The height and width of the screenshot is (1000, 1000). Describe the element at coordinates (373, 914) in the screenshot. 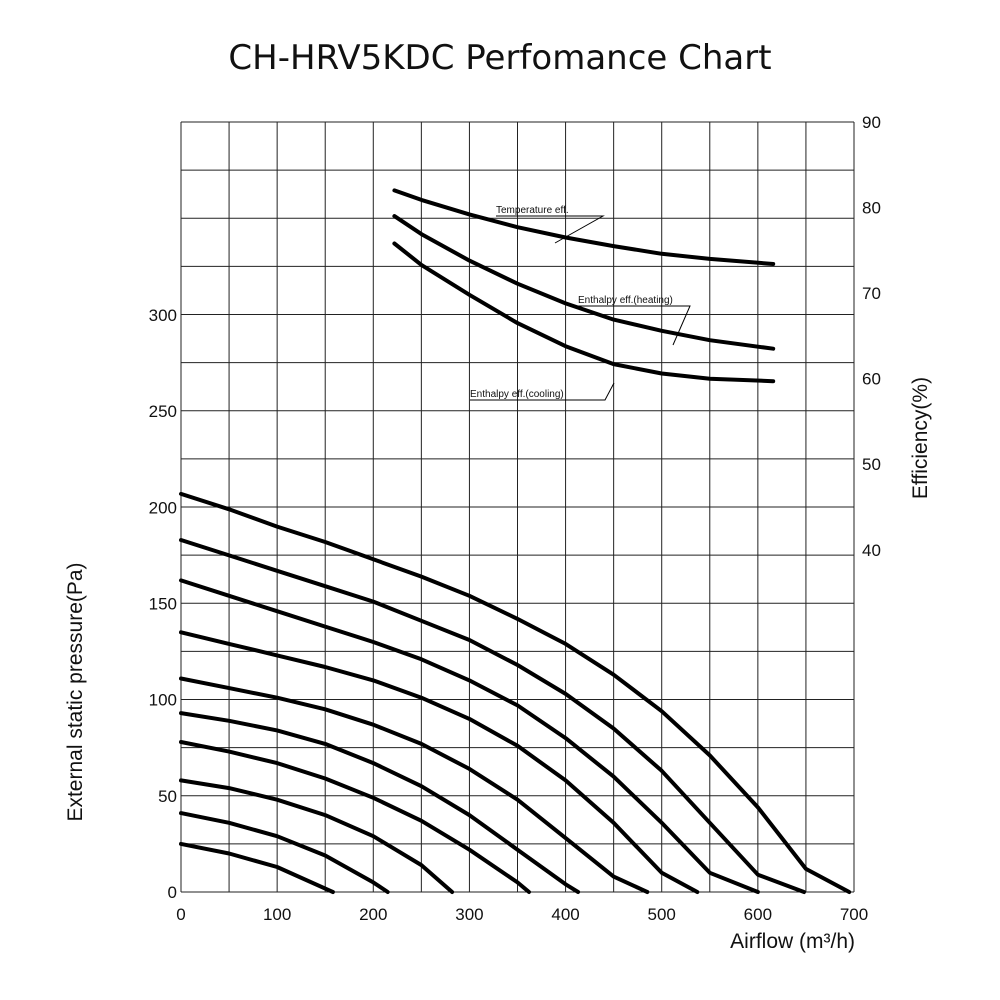

I see `x-tick-label: 200` at that location.